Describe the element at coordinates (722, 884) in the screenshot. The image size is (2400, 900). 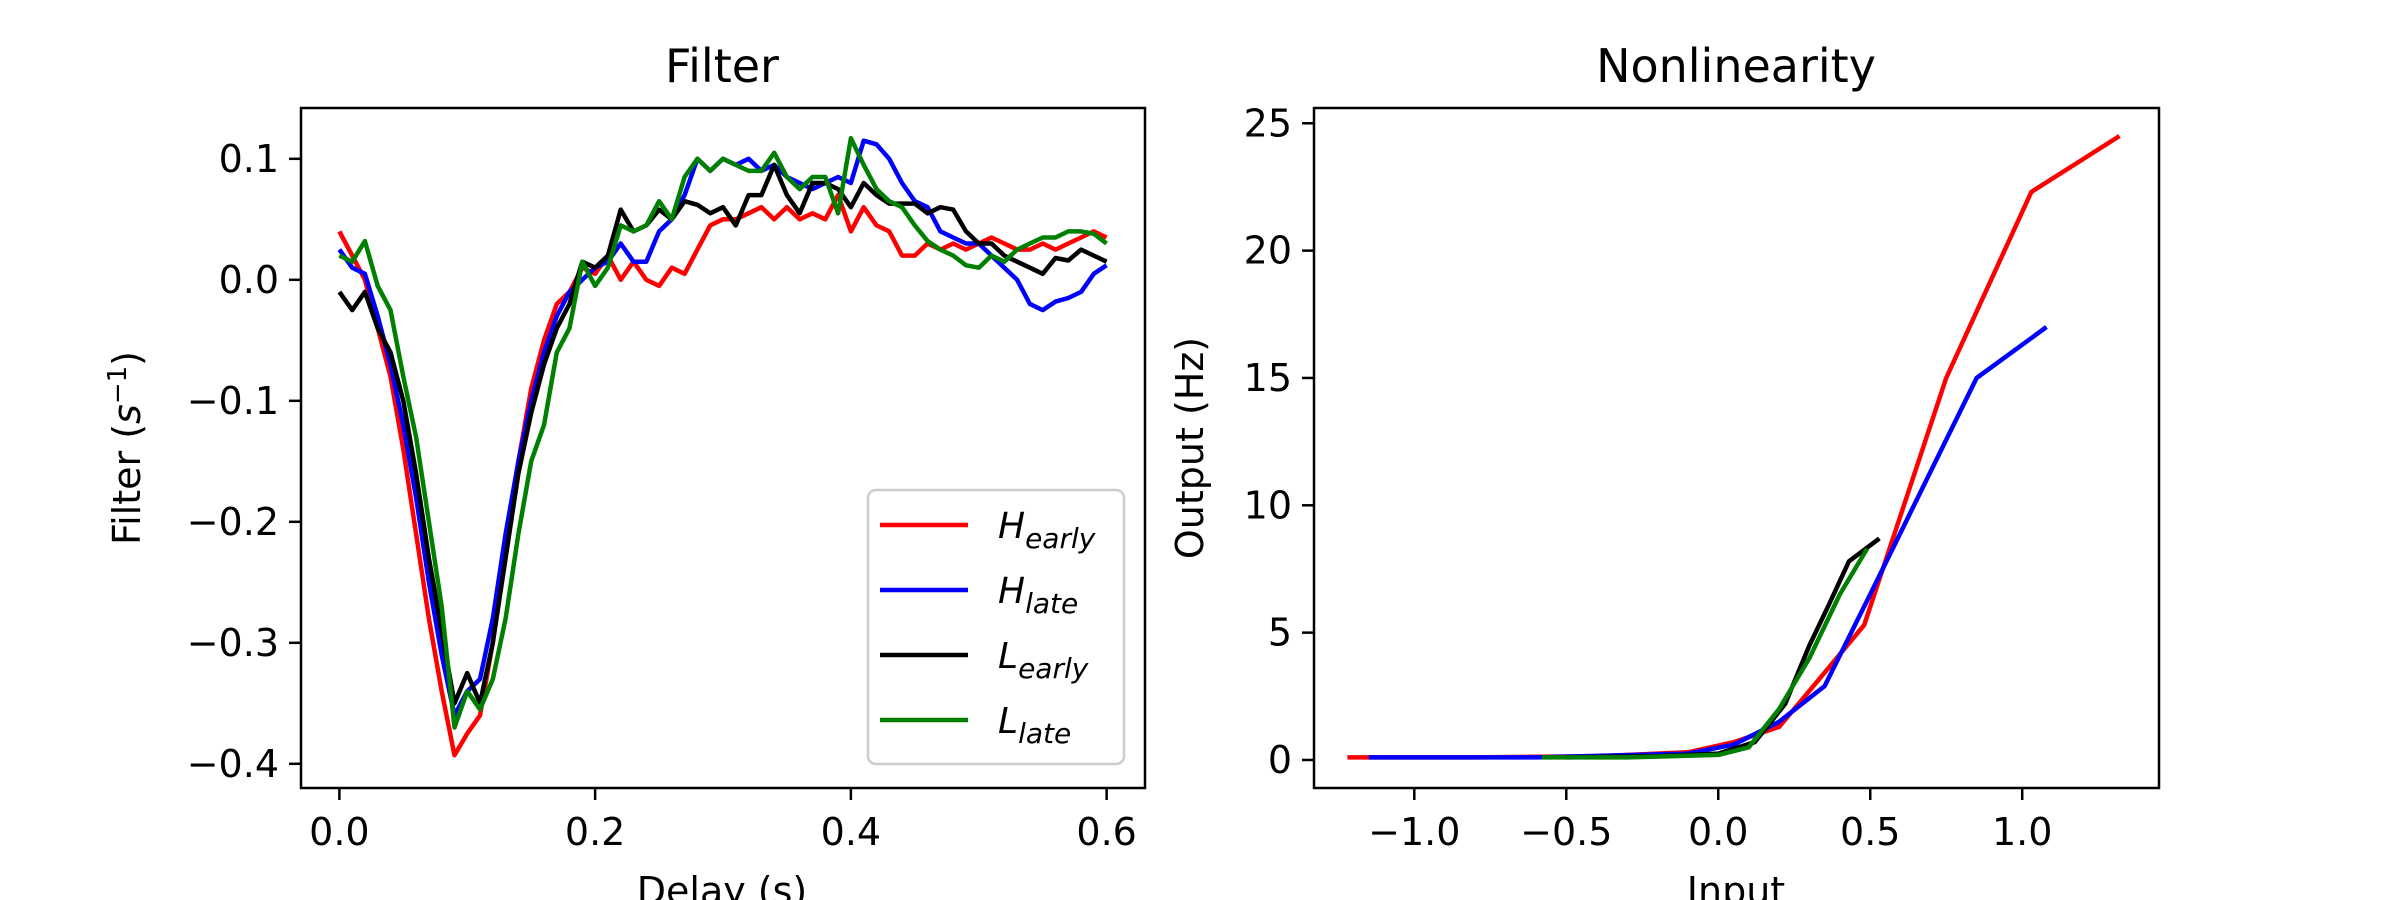
I see `filter-x-label: Delay (s)` at that location.